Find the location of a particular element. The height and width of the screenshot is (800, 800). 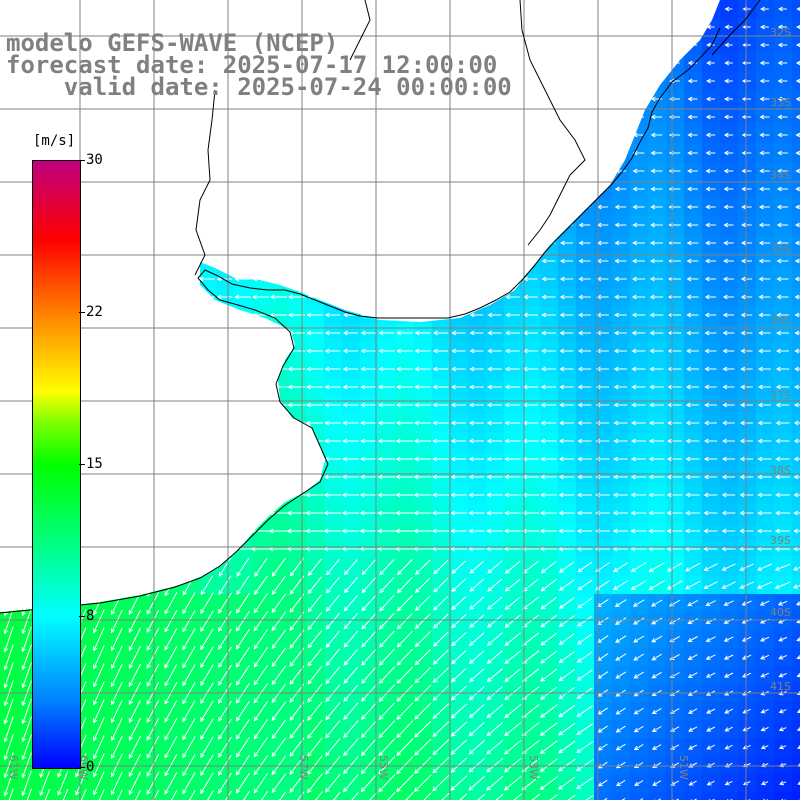

colorbar-tick-mark is located at coordinates (82, 312).